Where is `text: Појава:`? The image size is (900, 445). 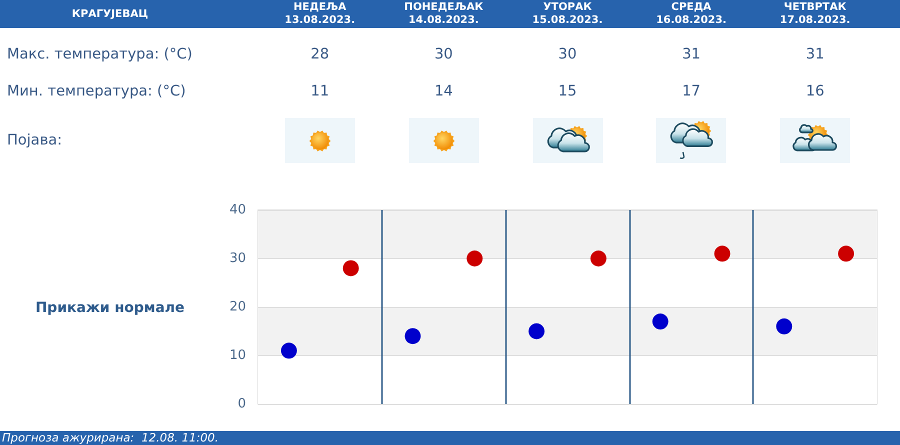 text: Појава: is located at coordinates (34, 141).